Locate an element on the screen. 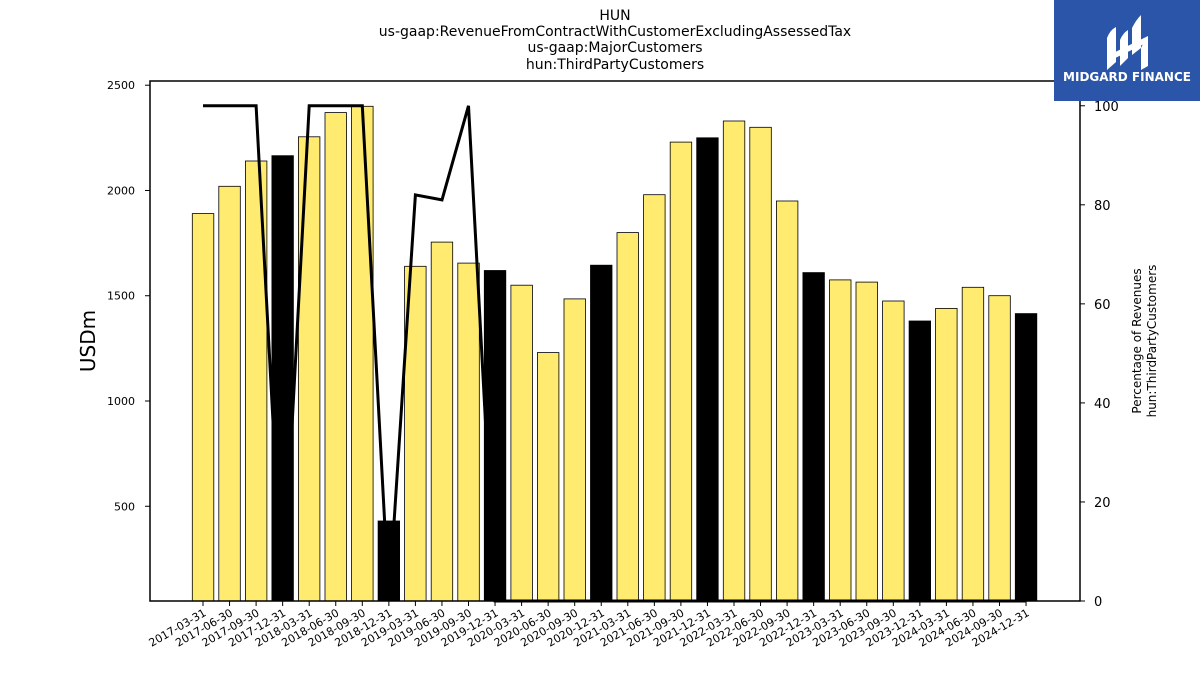 The image size is (1200, 675). y-axis-right-label-line-2: hun:ThirdPartyCustomers is located at coordinates (1152, 341).